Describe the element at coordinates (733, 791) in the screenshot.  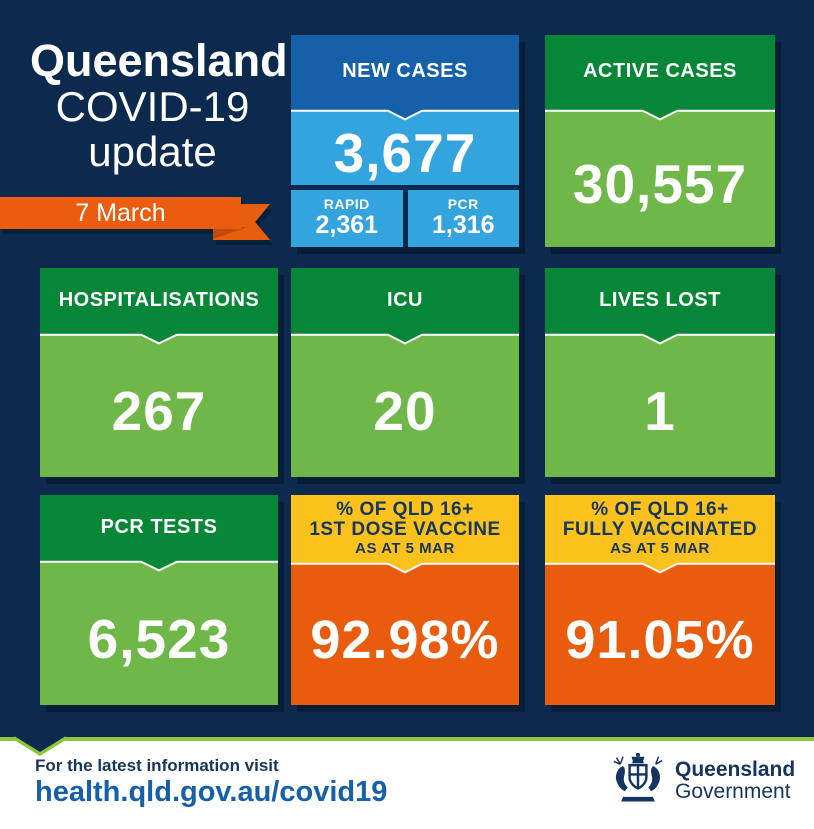
I see `logo-government-text: Government` at that location.